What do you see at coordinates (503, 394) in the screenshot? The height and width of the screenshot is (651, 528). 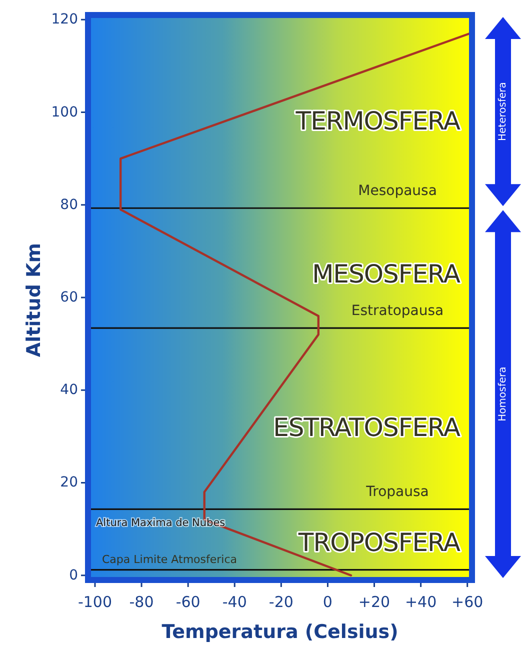 I see `text: Homosfera` at bounding box center [503, 394].